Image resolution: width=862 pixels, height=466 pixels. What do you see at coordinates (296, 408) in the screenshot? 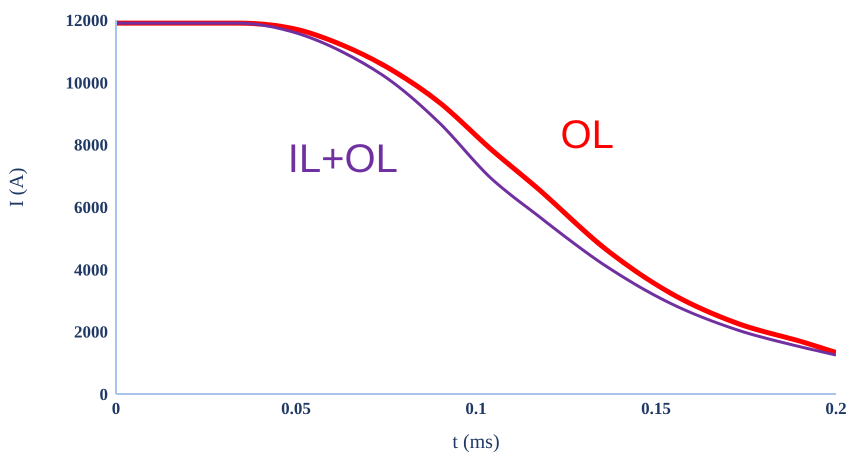
I see `x-tick-label: 0.05` at bounding box center [296, 408].